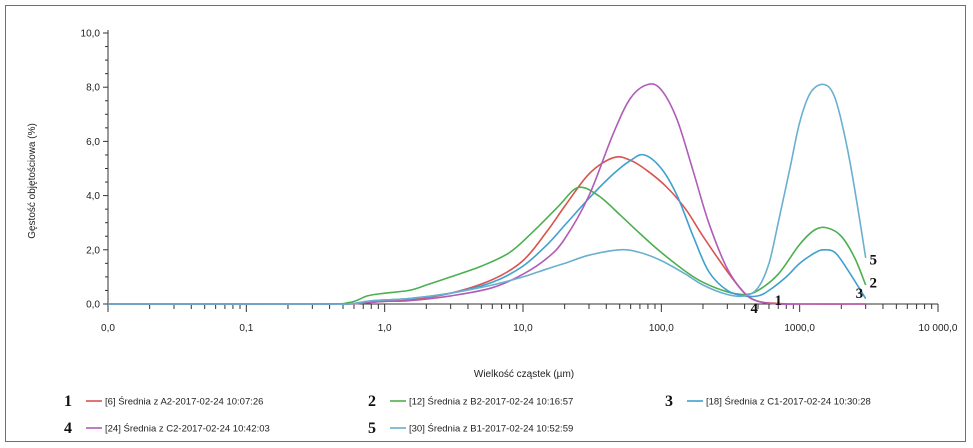 The height and width of the screenshot is (448, 973). Describe the element at coordinates (93, 196) in the screenshot. I see `y-tick-label: 4,0` at that location.